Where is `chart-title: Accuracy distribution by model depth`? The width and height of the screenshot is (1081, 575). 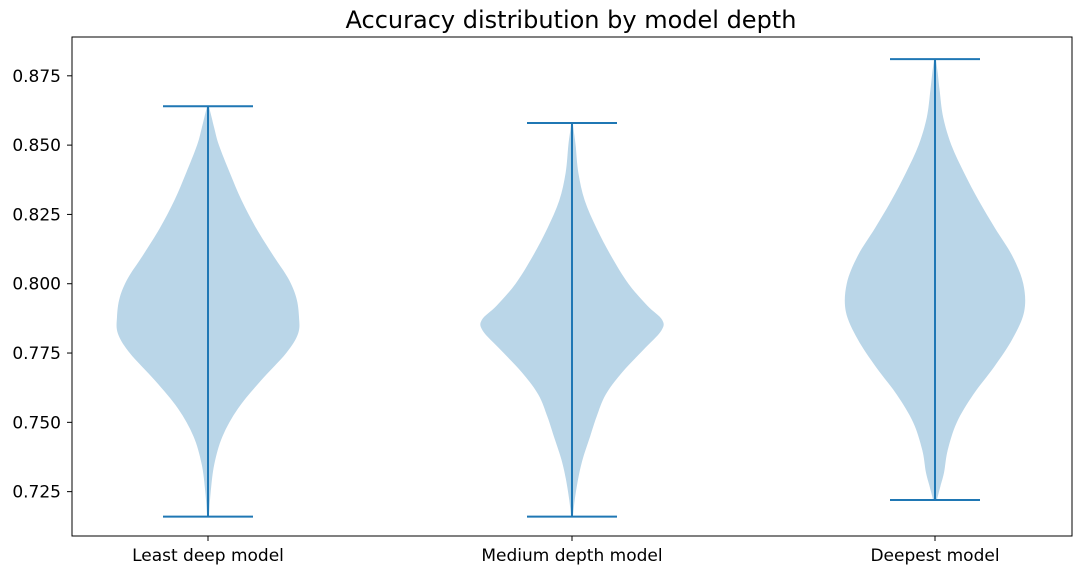
chart-title: Accuracy distribution by model depth is located at coordinates (571, 20).